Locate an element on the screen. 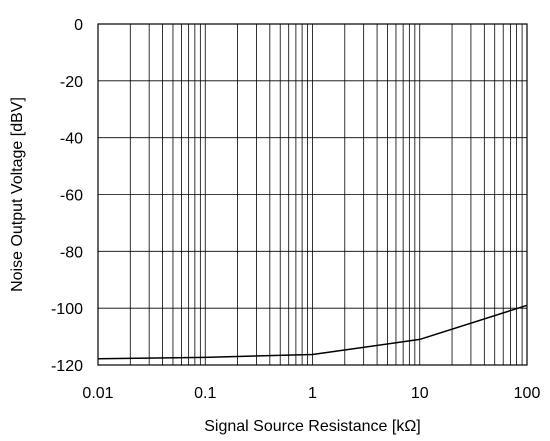  series-layer is located at coordinates (312, 332).